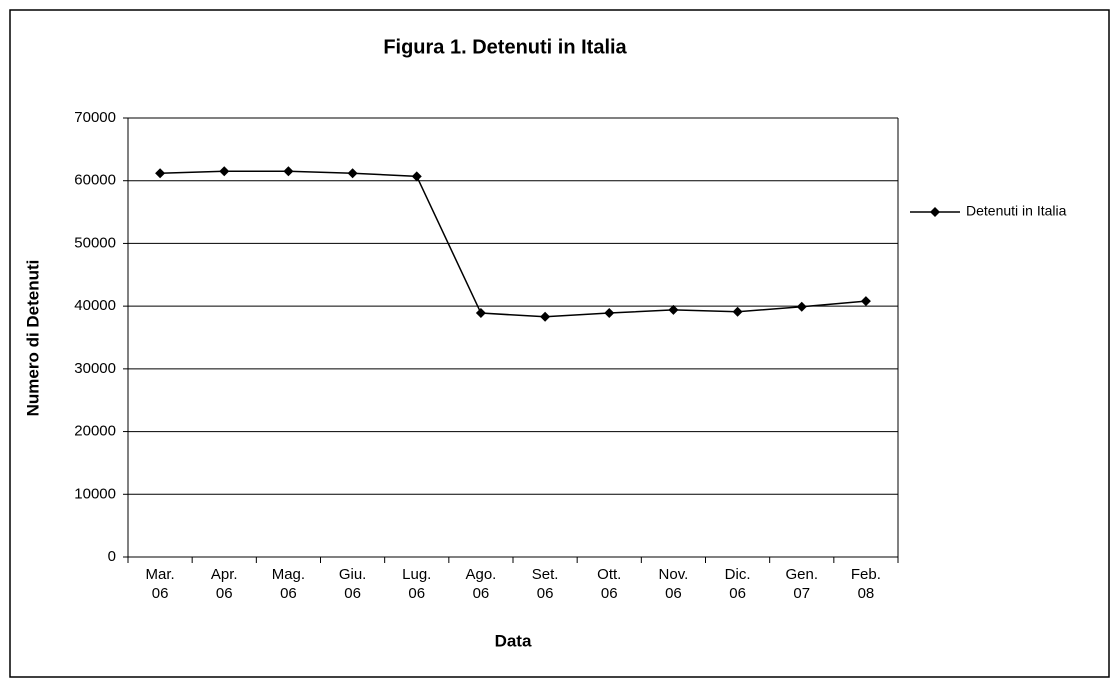 The image size is (1116, 685). I want to click on x-tick-label: Dic. 06, so click(737, 584).